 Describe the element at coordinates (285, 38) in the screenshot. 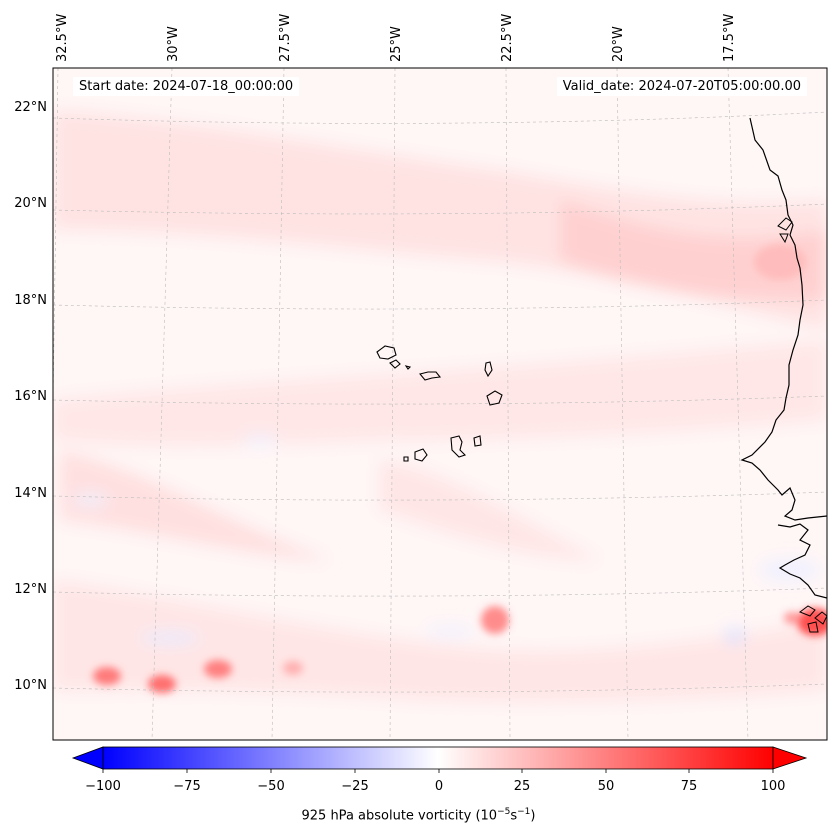

I see `lon-label: 27.5°W` at that location.